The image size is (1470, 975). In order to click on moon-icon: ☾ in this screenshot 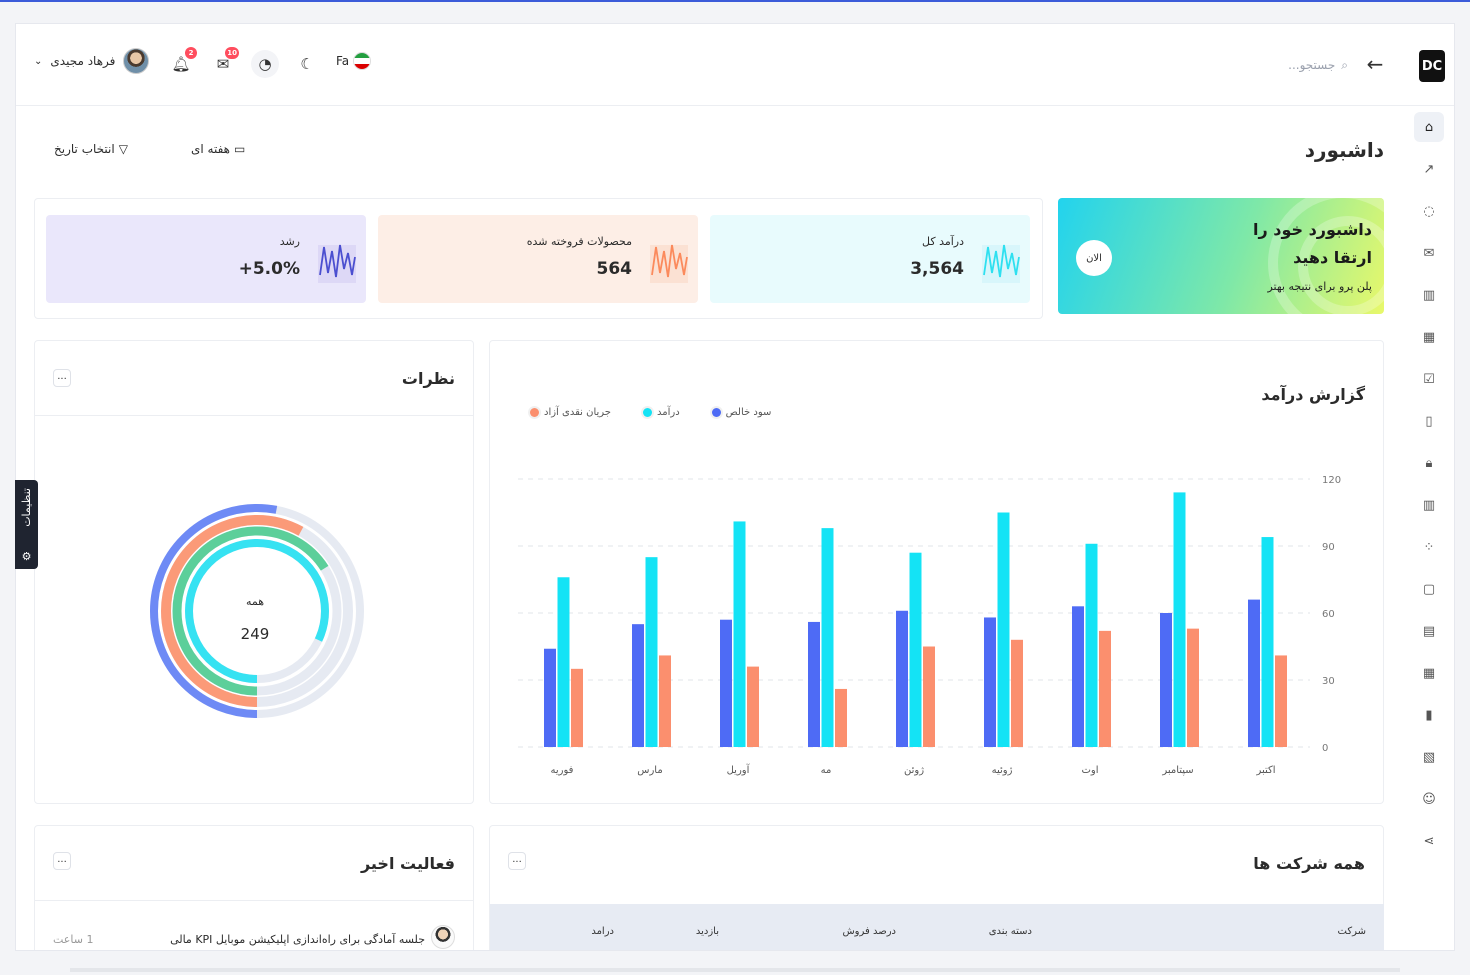, I will do `click(307, 64)`.